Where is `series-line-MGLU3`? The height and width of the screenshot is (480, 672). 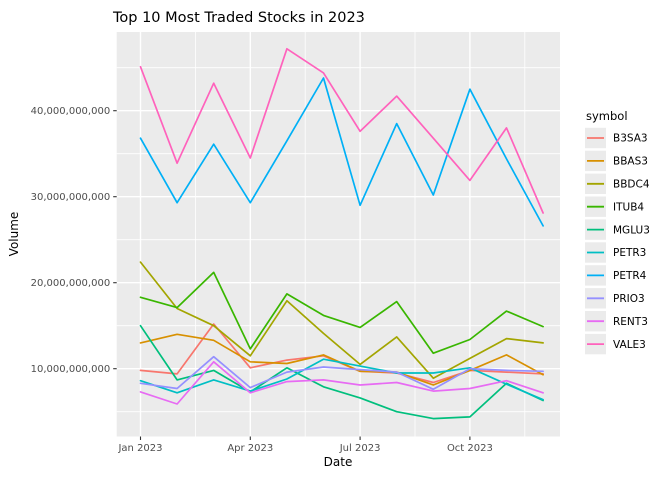 series-line-MGLU3 is located at coordinates (341, 372).